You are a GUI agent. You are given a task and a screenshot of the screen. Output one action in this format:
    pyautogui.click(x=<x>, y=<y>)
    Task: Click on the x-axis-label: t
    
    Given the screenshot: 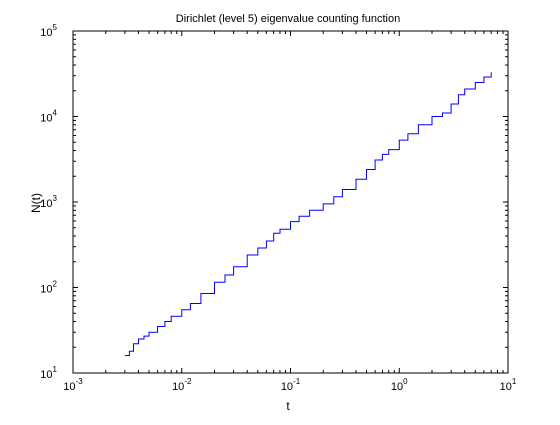 What is the action you would take?
    pyautogui.click(x=288, y=406)
    